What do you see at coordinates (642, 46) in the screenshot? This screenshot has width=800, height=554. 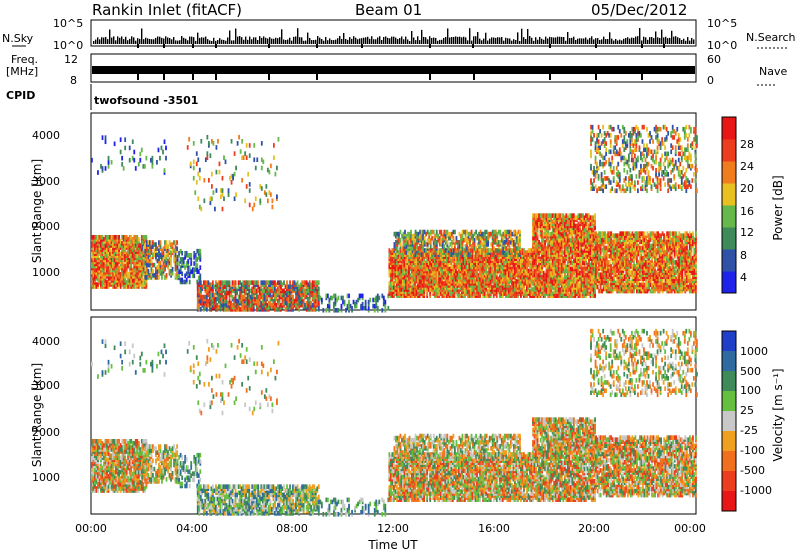 I see `nsky-tick-mark` at bounding box center [642, 46].